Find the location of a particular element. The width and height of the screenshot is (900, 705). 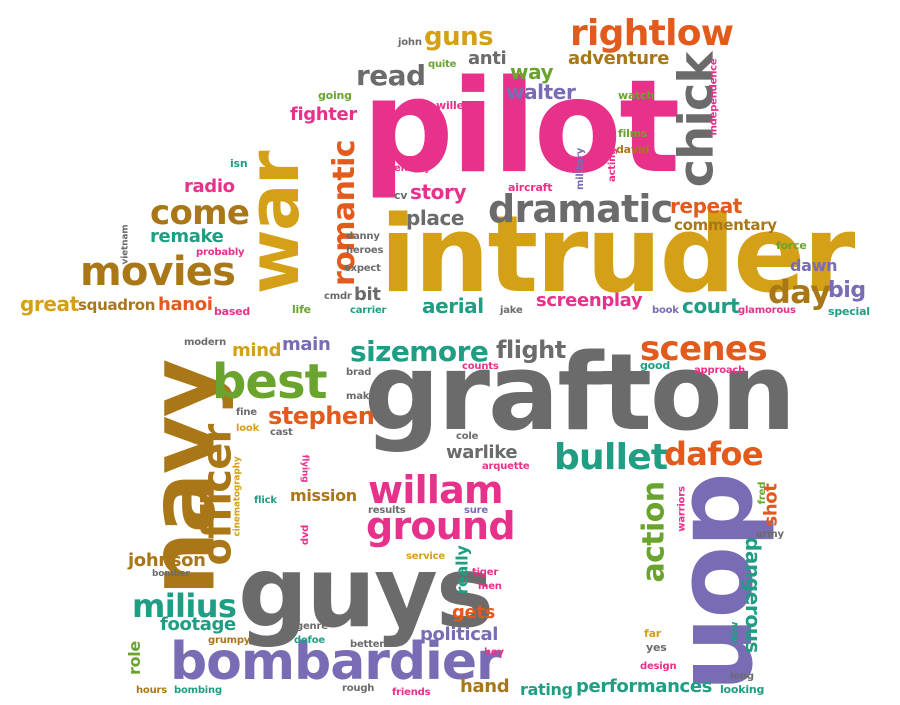

word: force is located at coordinates (791, 245).